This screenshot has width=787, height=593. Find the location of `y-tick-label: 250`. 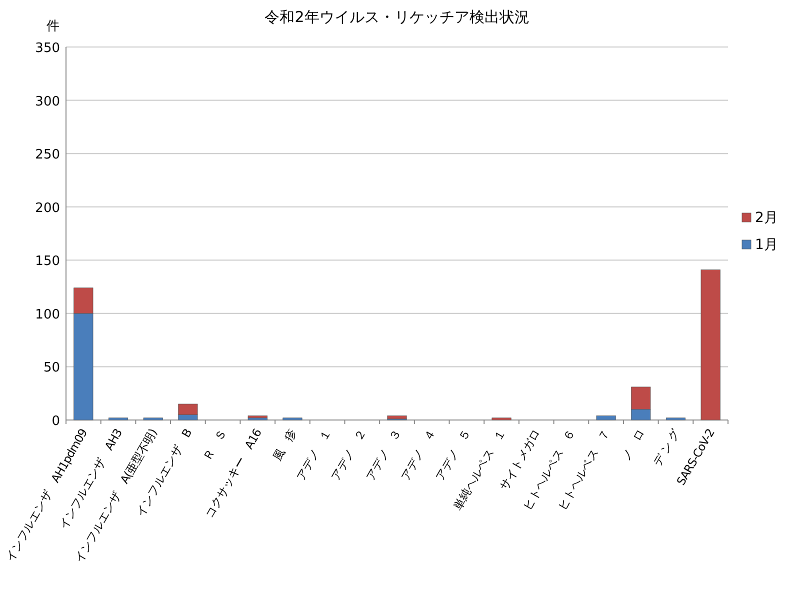

y-tick-label: 250 is located at coordinates (47, 155).